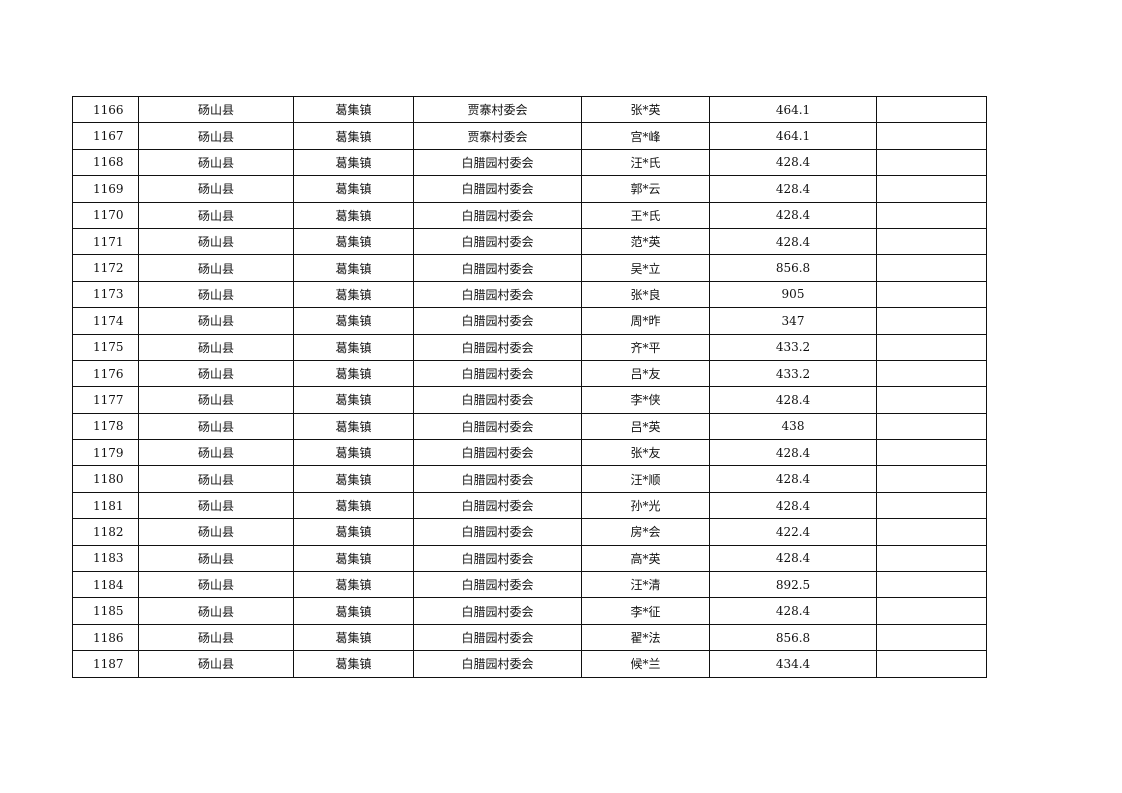  I want to click on row-number-cell: 1174, so click(105, 321).